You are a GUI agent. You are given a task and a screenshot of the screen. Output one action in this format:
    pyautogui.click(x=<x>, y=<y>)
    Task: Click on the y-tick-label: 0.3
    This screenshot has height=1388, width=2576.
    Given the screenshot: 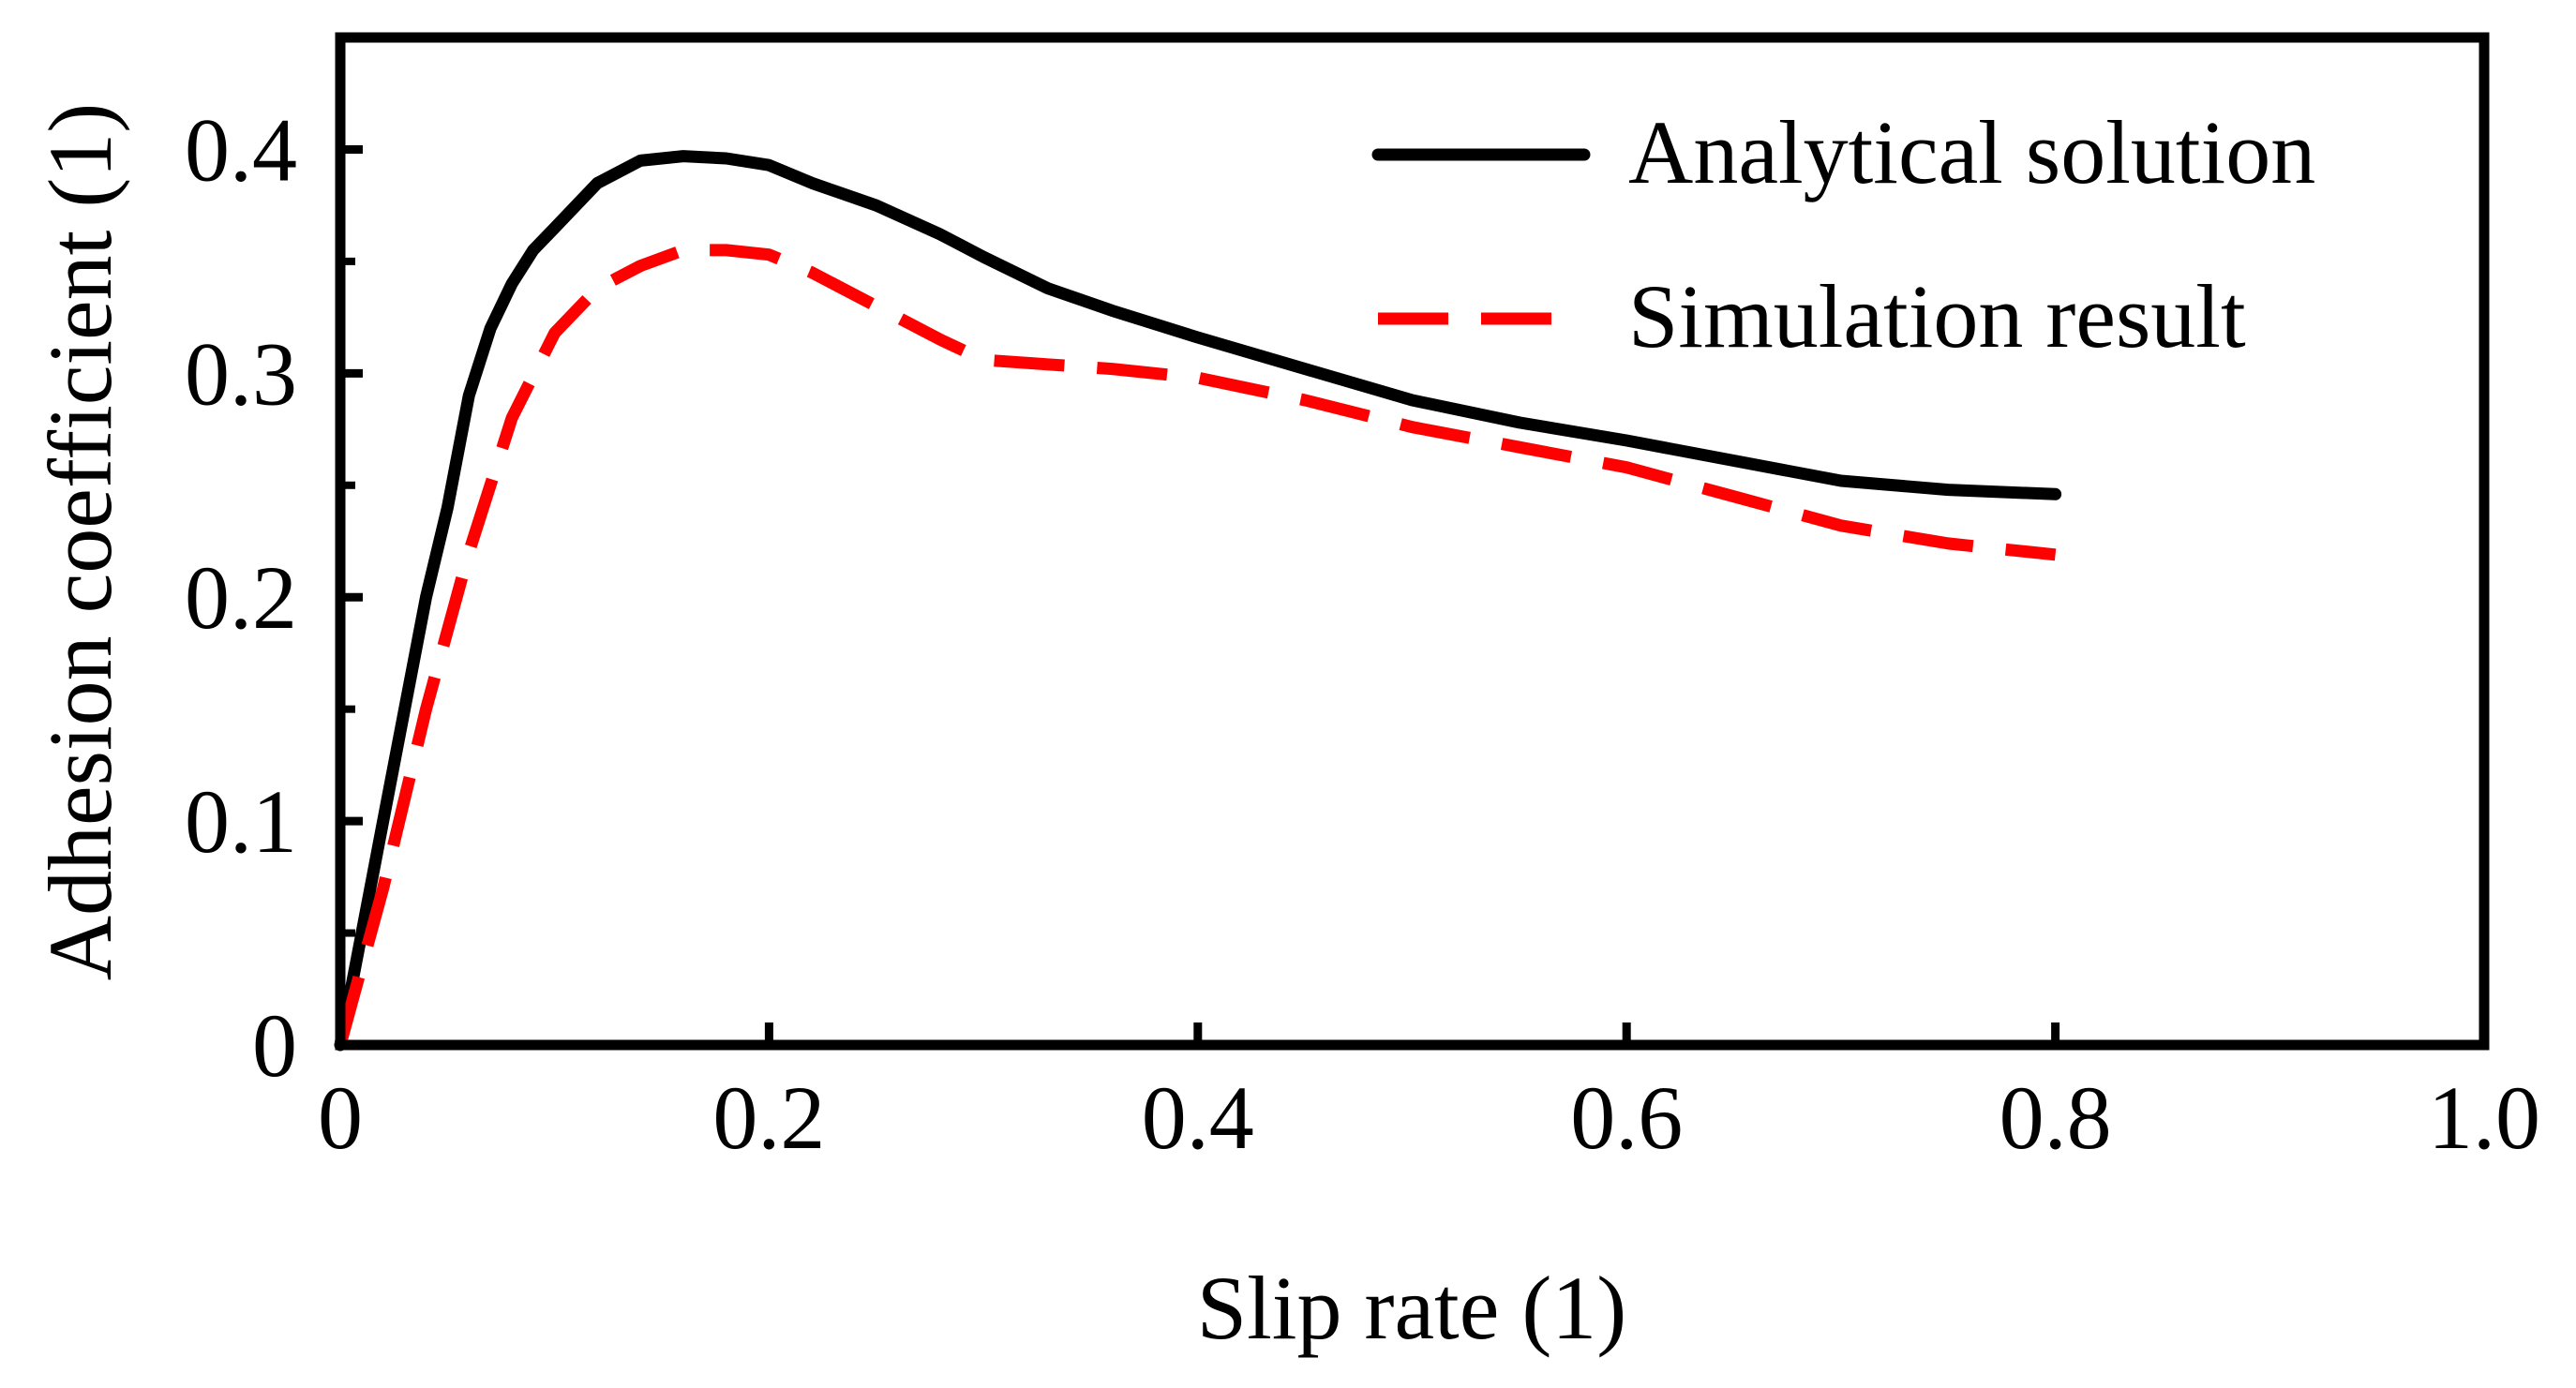 What is the action you would take?
    pyautogui.click(x=241, y=374)
    